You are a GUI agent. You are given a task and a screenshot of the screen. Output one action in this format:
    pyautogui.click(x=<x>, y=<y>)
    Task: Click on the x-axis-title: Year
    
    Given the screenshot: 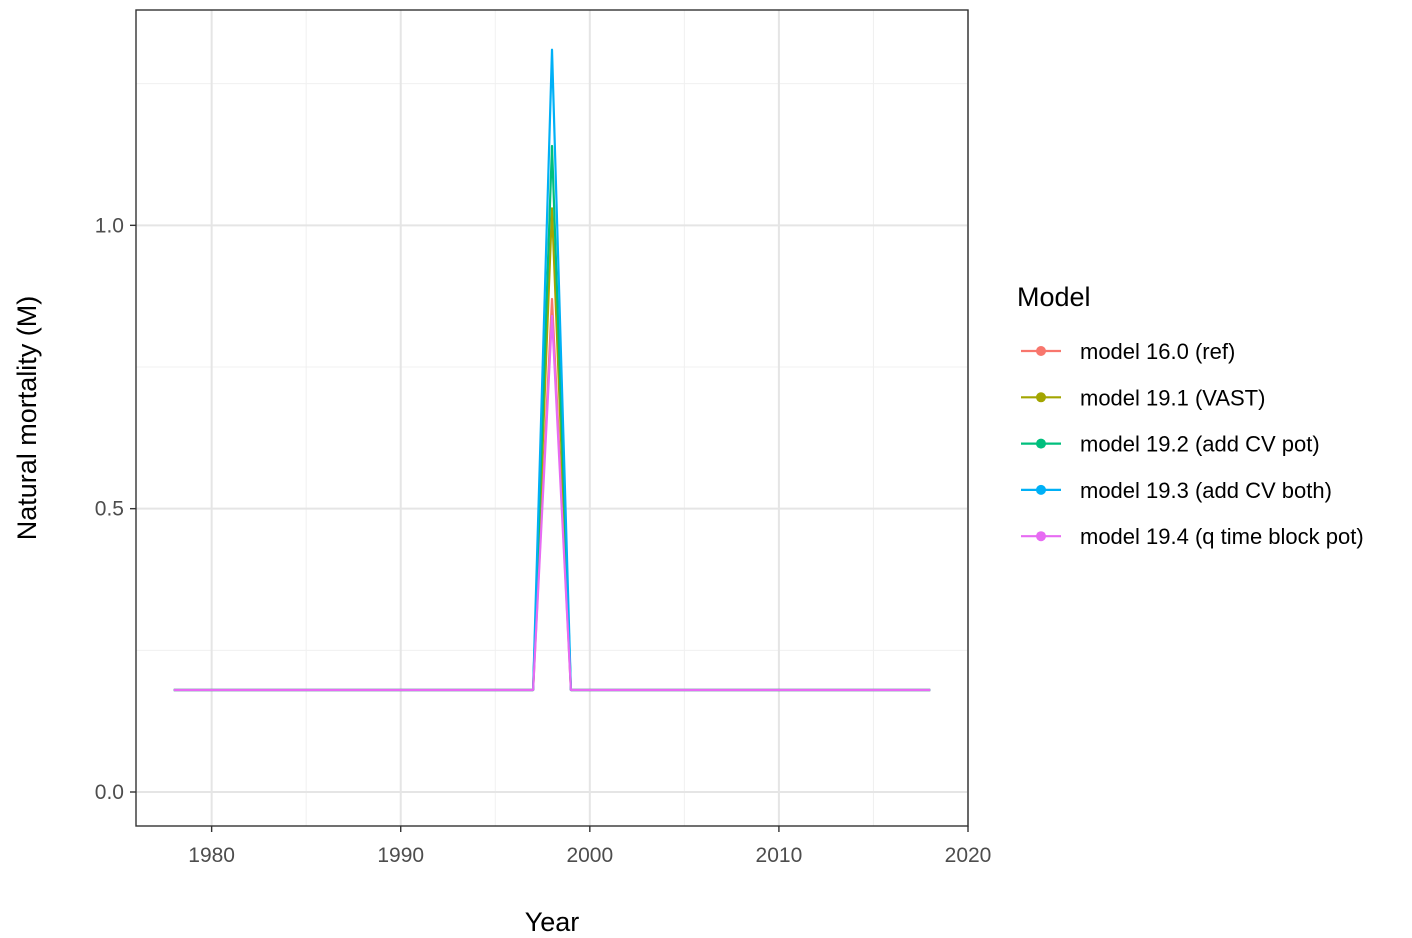 What is the action you would take?
    pyautogui.click(x=552, y=922)
    